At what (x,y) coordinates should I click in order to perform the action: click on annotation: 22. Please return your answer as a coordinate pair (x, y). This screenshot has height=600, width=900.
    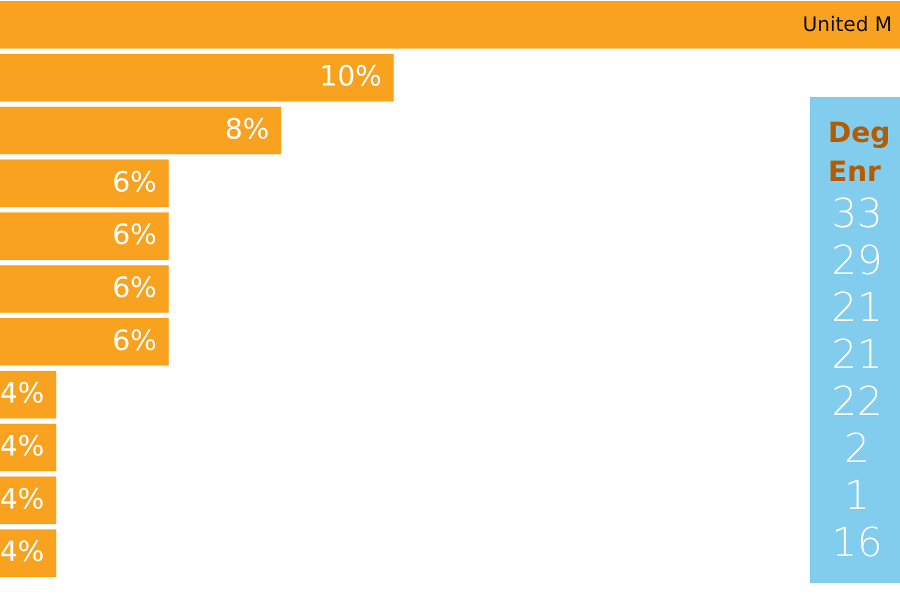
    Looking at the image, I should click on (857, 402).